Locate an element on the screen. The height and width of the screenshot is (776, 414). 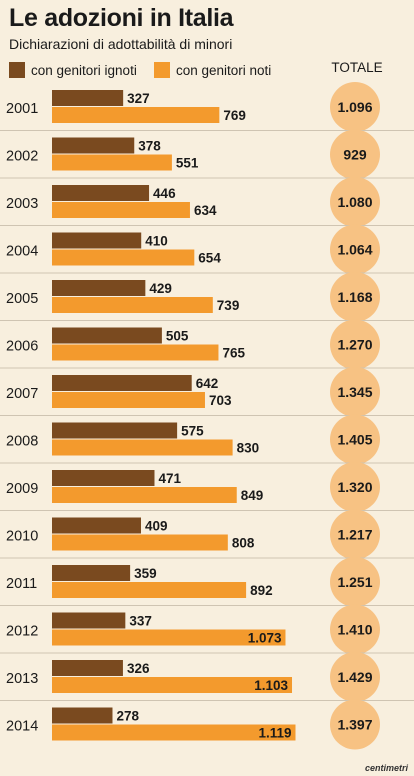
total-label: 1.064 is located at coordinates (354, 250).